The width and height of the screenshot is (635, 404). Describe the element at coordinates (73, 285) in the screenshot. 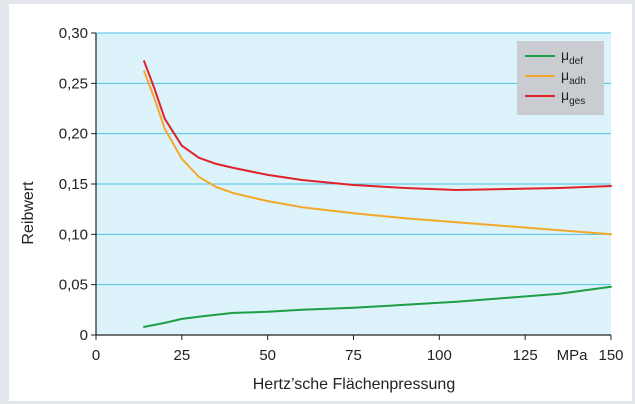

I see `y-tick-label-1: 0,05` at that location.